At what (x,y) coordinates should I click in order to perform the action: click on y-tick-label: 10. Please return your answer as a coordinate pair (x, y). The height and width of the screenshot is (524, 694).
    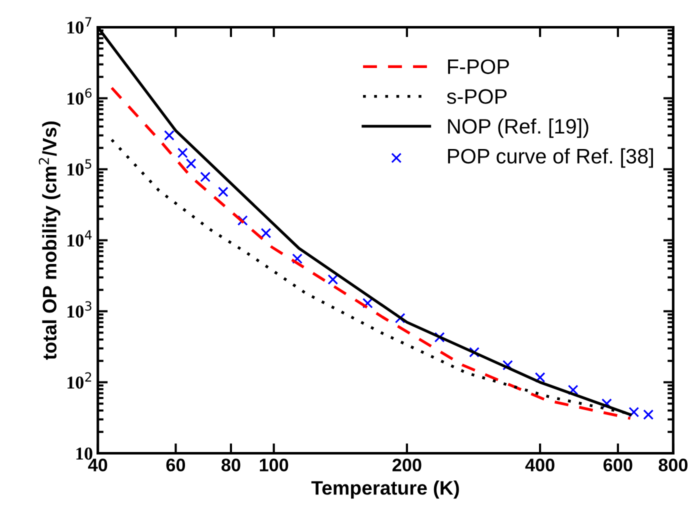
    Looking at the image, I should click on (84, 454).